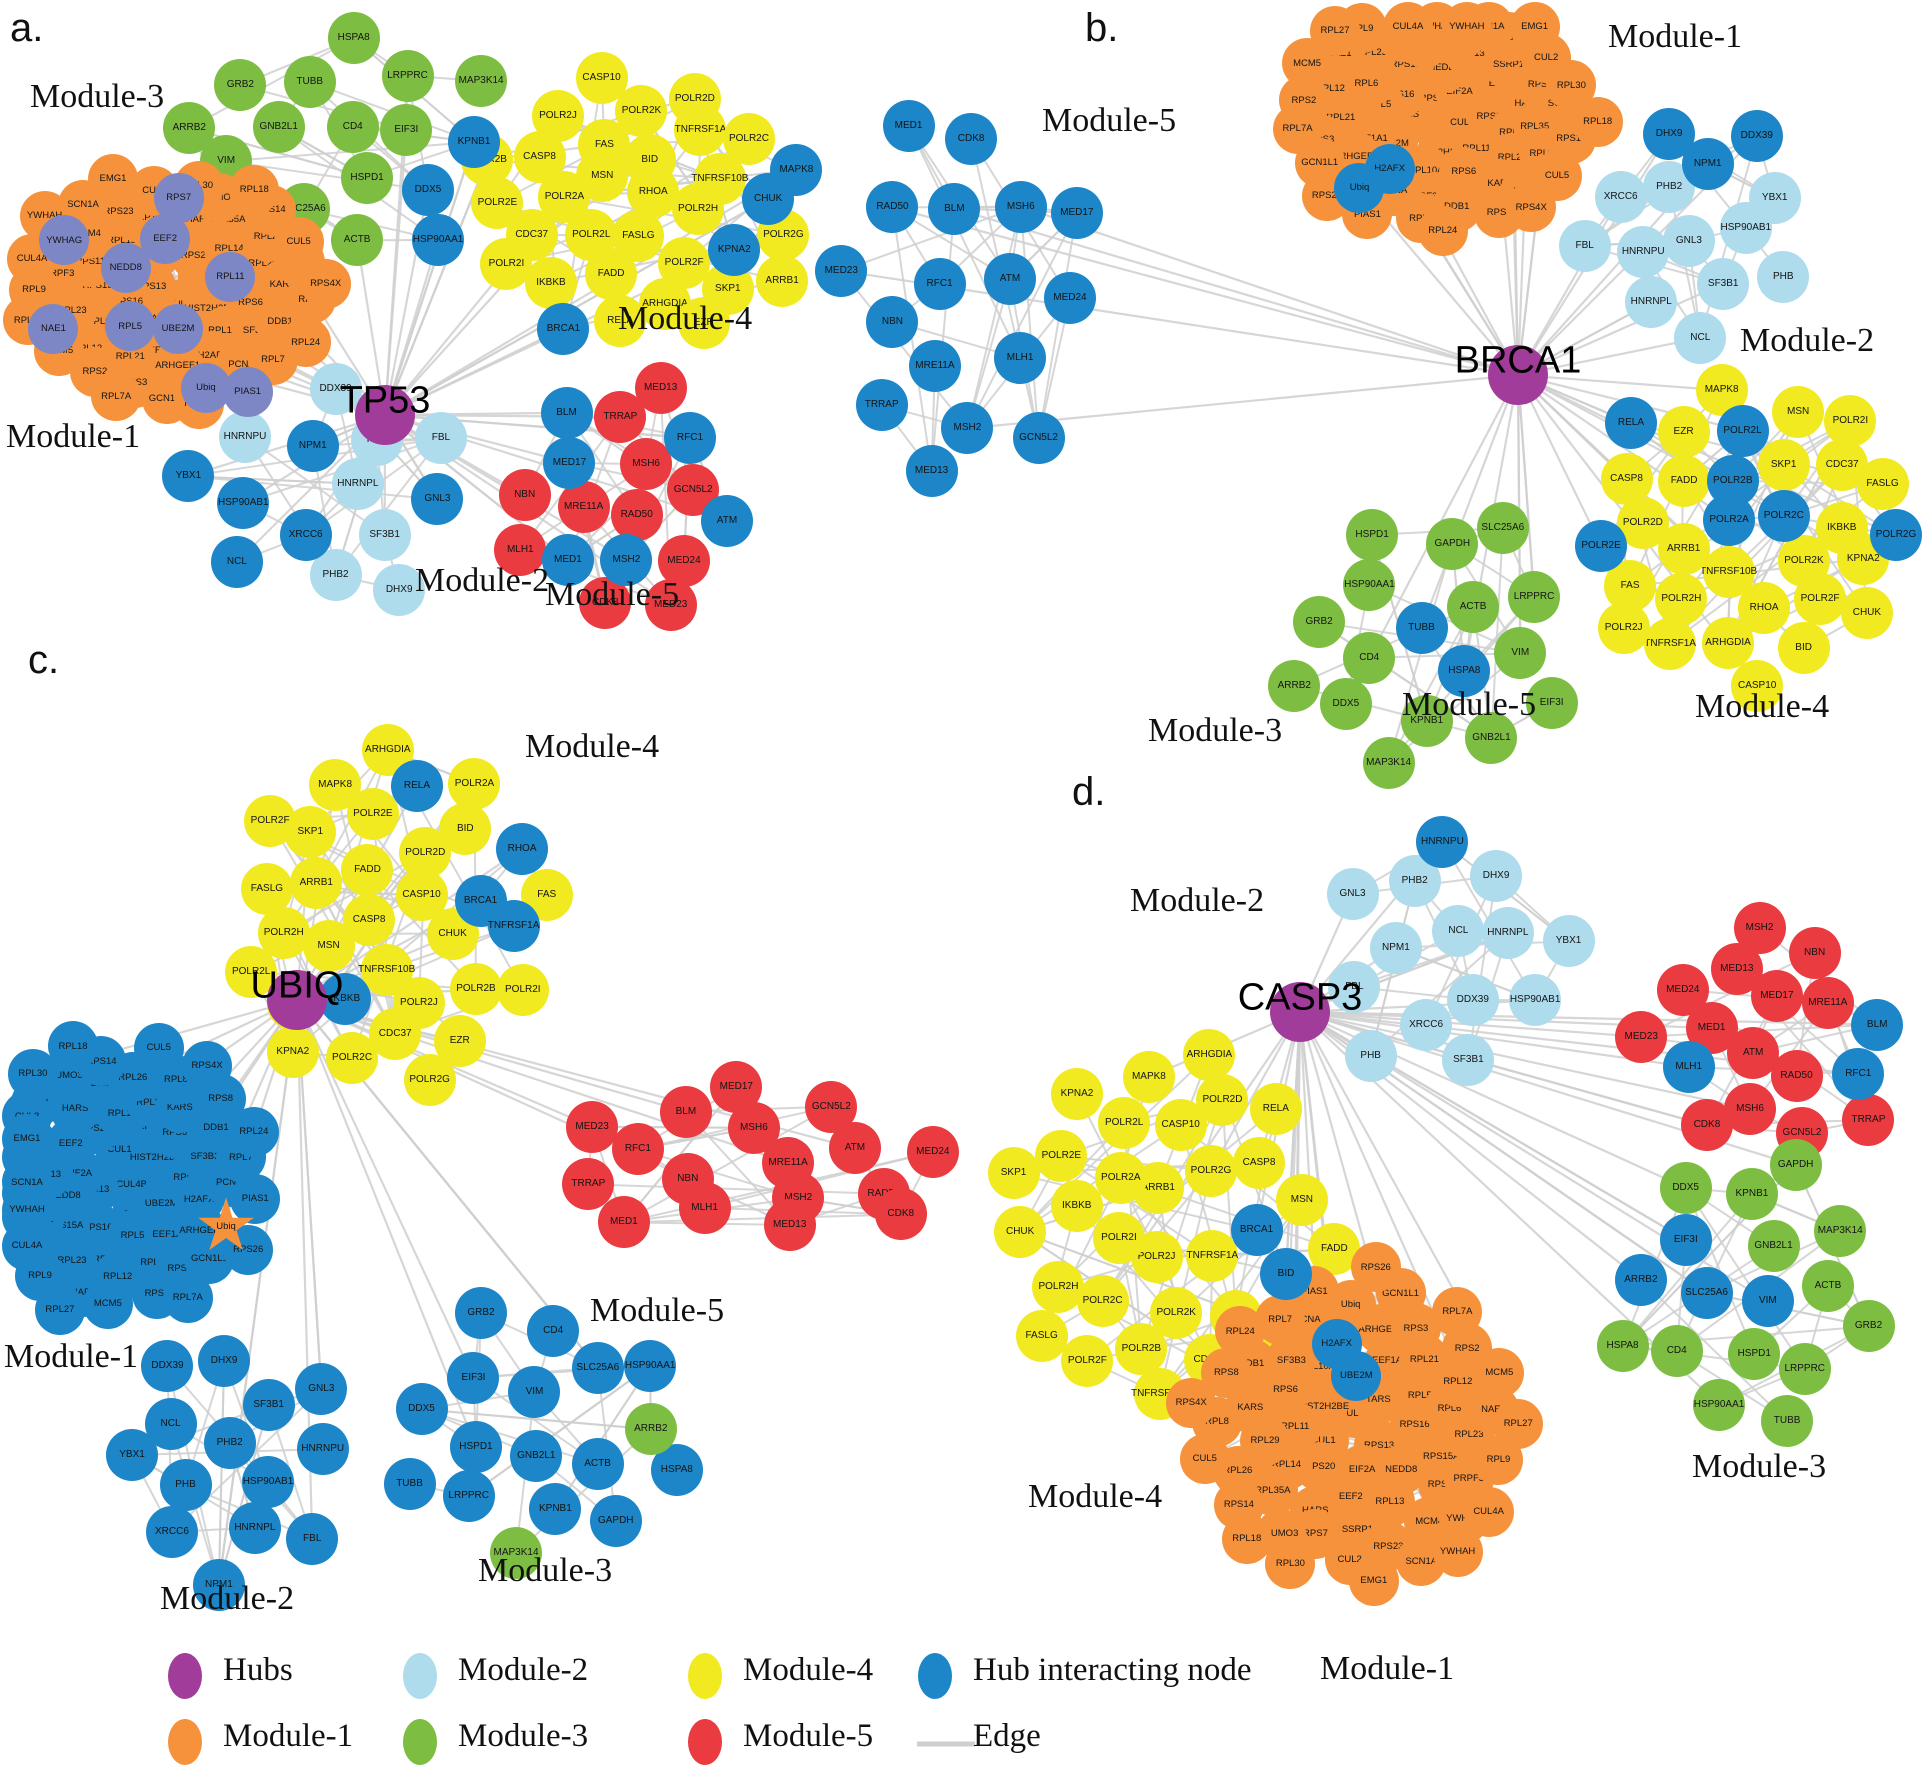  Describe the element at coordinates (1426, 1025) in the screenshot. I see `node-xrcc6: XRCC6` at that location.